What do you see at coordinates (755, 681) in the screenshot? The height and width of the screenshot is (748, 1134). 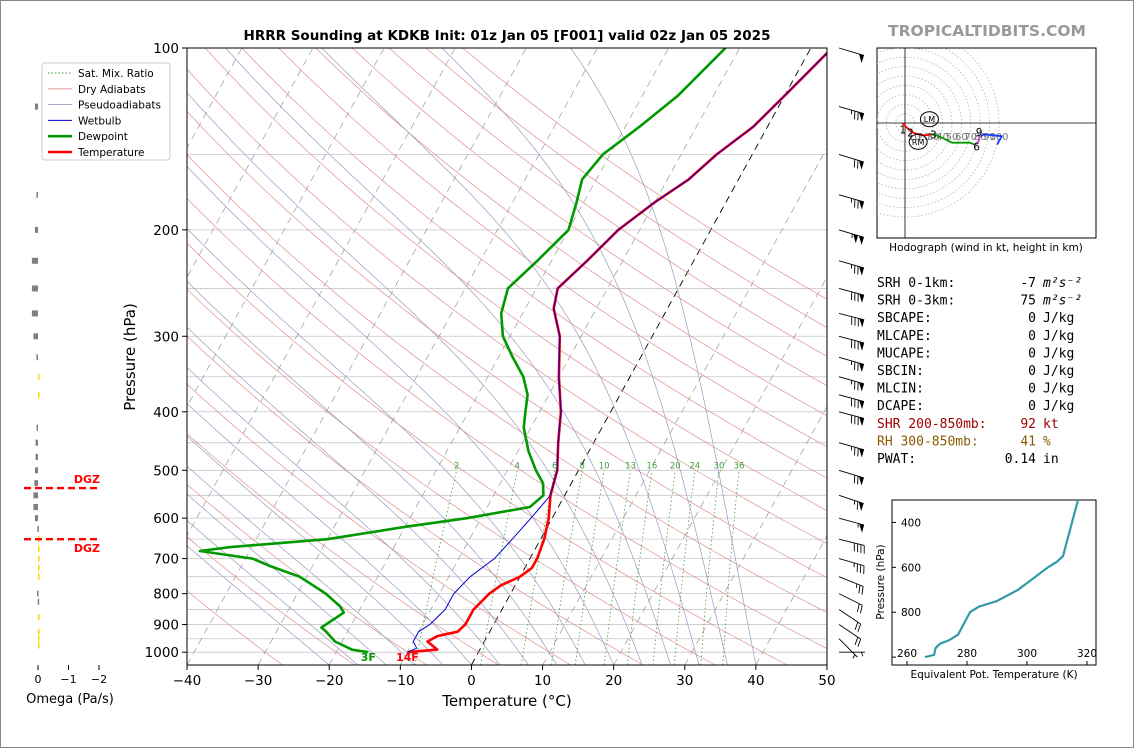 I see `x-tick-label: 40` at bounding box center [755, 681].